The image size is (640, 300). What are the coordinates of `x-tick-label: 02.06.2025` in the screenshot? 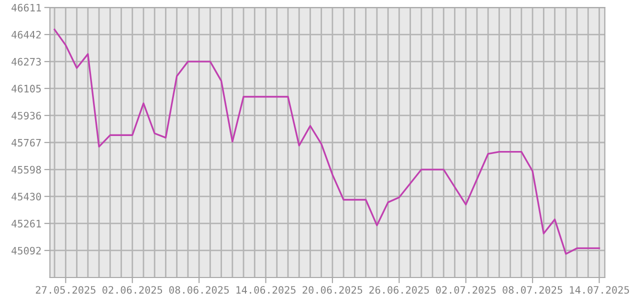 It's located at (132, 290).